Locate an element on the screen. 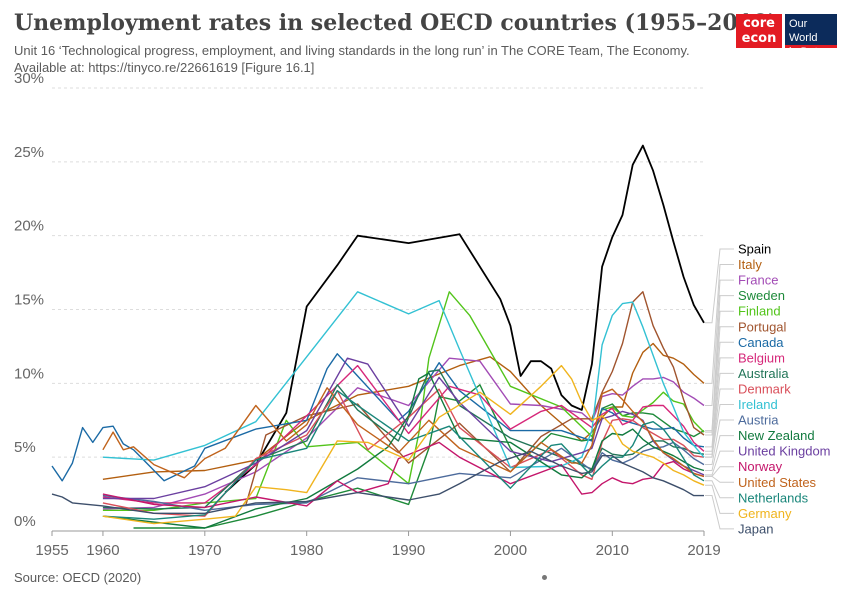 This screenshot has width=850, height=600. legend-label-ireland: Ireland is located at coordinates (758, 404).